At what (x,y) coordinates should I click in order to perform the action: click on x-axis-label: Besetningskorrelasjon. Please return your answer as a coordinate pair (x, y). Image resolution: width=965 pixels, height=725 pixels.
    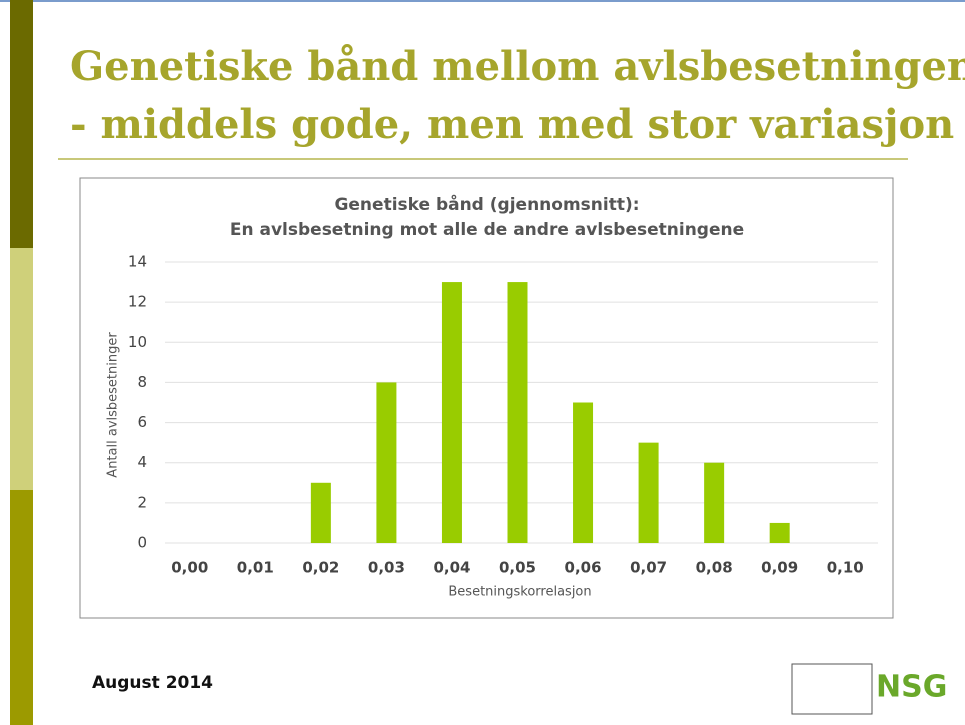
    Looking at the image, I should click on (519, 592).